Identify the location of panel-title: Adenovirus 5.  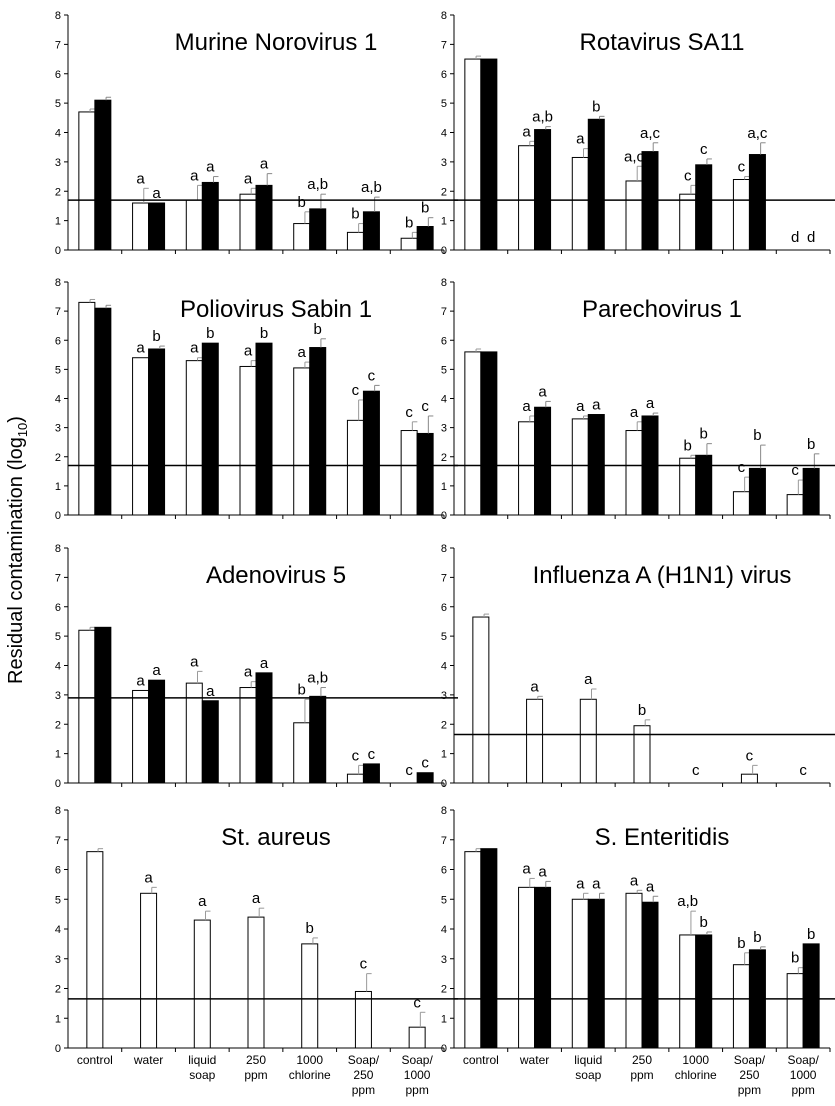
(276, 575).